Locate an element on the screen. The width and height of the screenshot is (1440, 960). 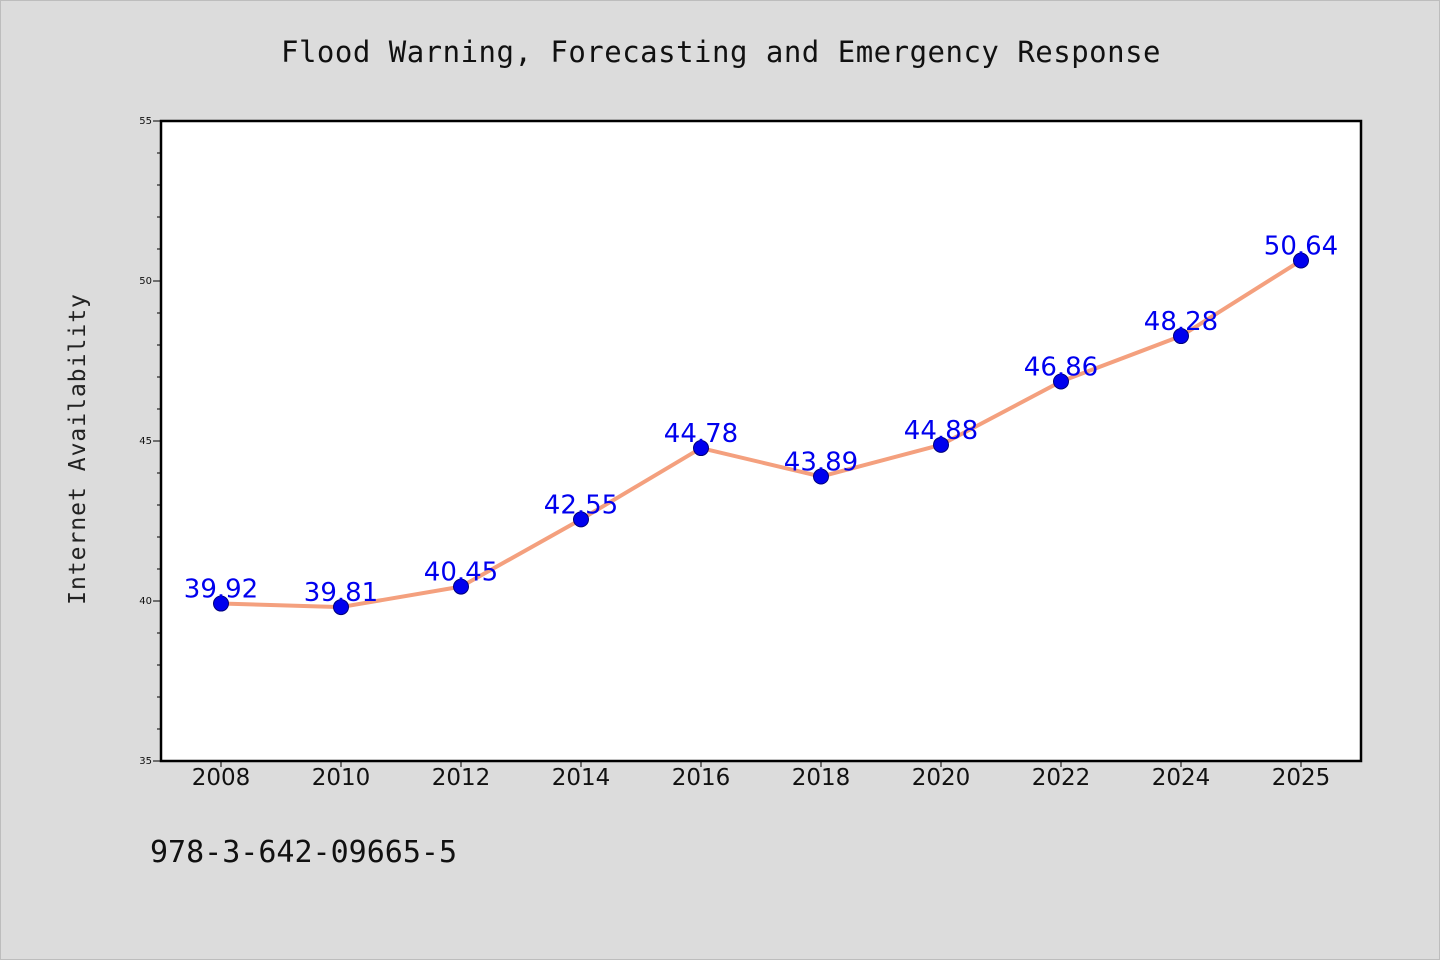
data-point-label: 44.88 is located at coordinates (941, 431).